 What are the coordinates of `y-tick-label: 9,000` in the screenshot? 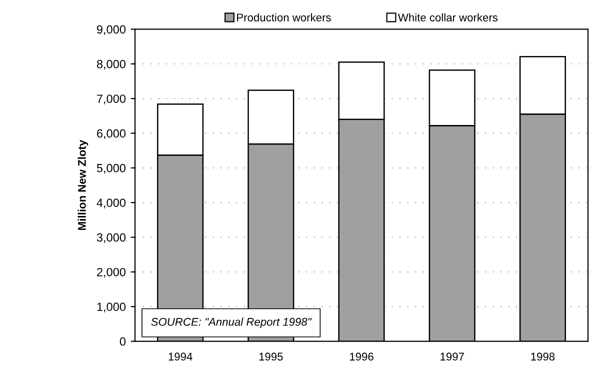 It's located at (111, 30).